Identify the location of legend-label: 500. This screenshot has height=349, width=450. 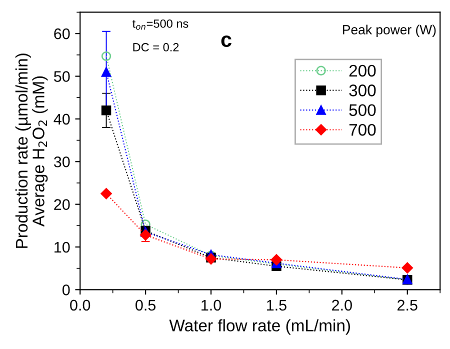
(362, 110).